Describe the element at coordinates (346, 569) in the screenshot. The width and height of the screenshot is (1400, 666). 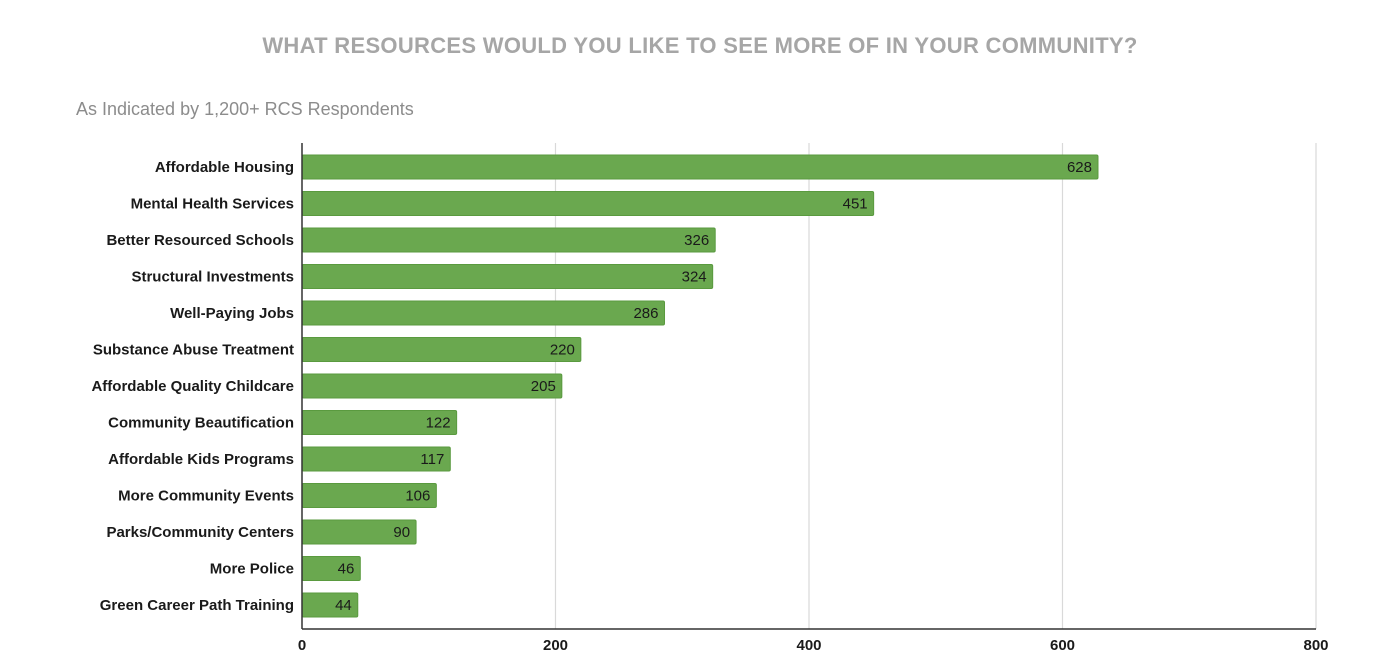
I see `data-label: 46` at that location.